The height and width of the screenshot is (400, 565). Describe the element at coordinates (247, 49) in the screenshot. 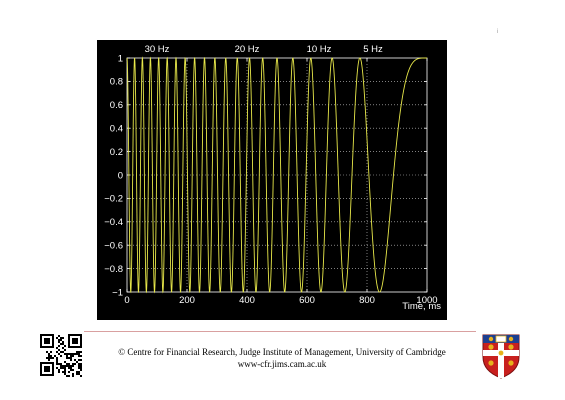

I see `frequency-label-1: 20 Hz` at that location.